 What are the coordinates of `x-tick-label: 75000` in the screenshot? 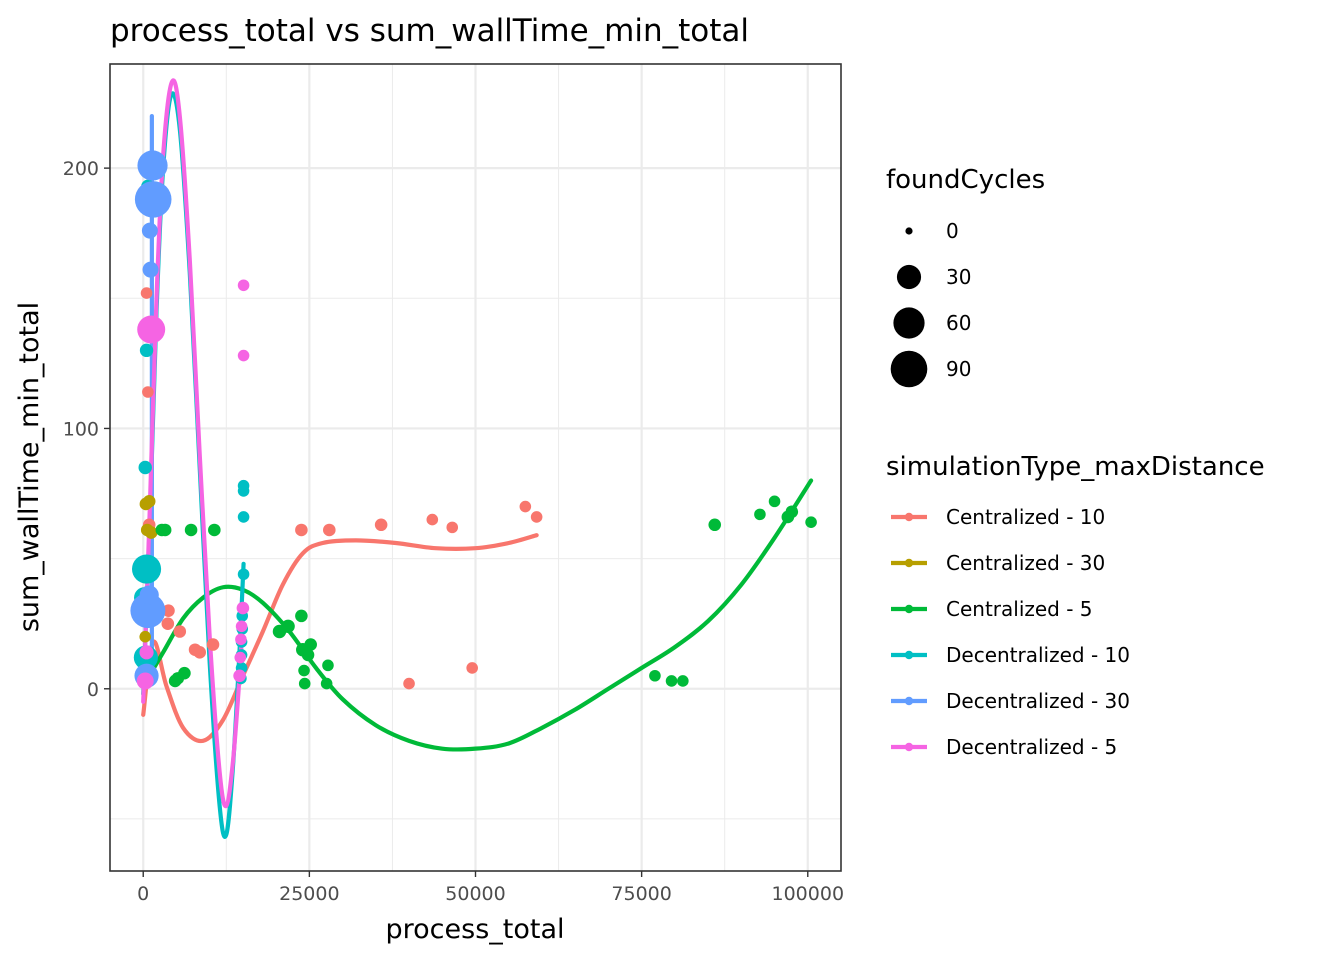 It's located at (641, 894).